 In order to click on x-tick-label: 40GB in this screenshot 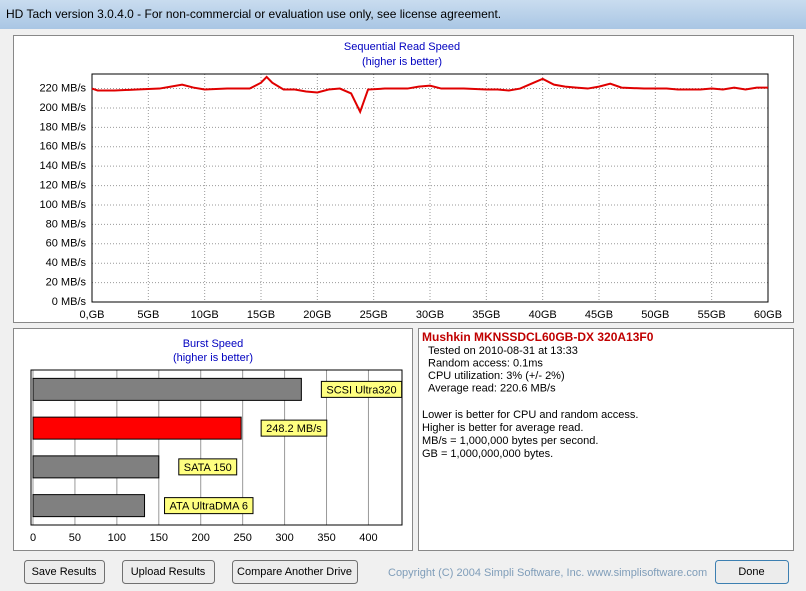, I will do `click(543, 315)`.